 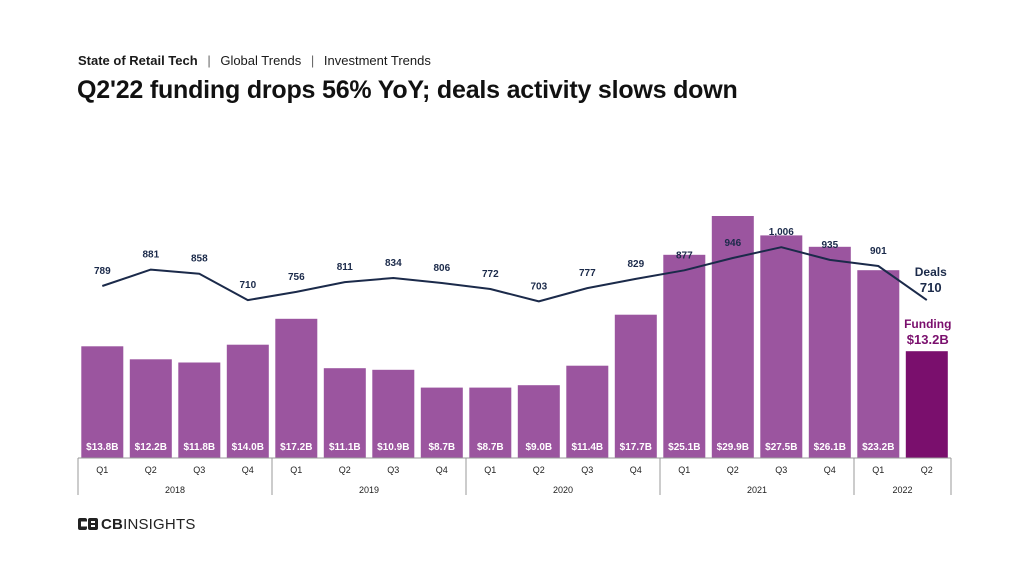 What do you see at coordinates (159, 524) in the screenshot?
I see `logo-rest: INSIGHTS` at bounding box center [159, 524].